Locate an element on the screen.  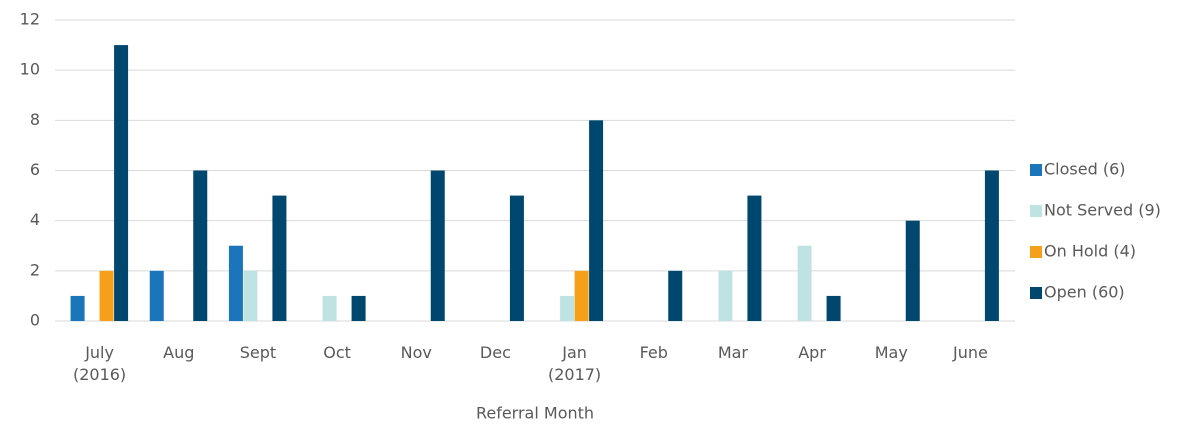
y-tick-label: 0 is located at coordinates (35, 320).